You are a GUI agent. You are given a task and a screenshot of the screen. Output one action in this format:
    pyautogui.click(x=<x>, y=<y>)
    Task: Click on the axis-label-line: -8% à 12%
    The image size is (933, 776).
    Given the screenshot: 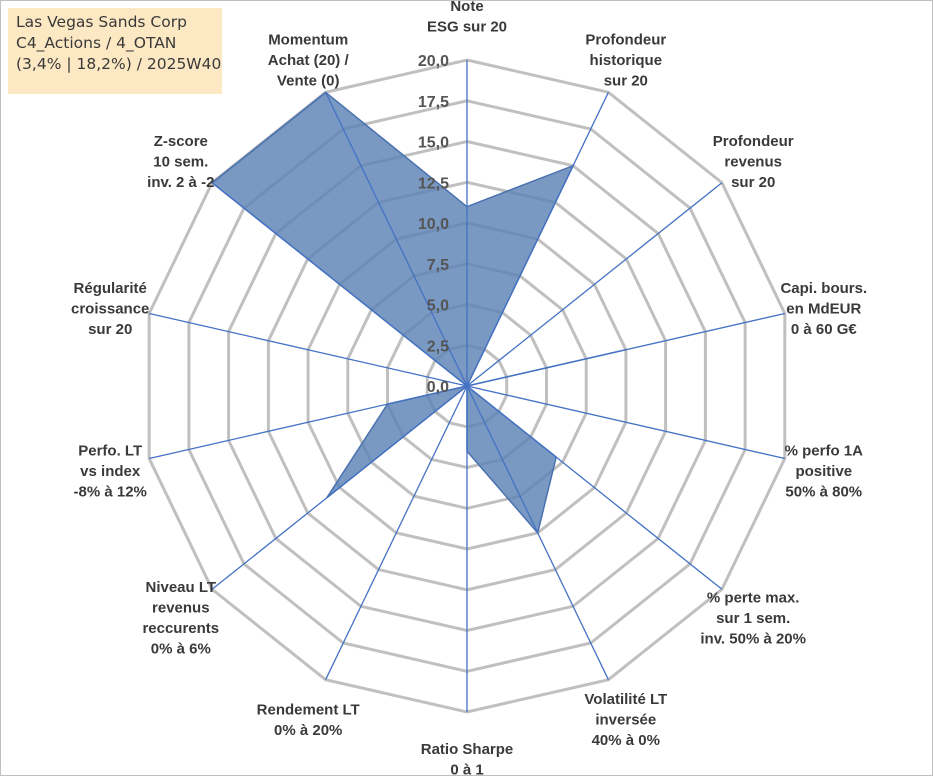 What is the action you would take?
    pyautogui.click(x=110, y=492)
    